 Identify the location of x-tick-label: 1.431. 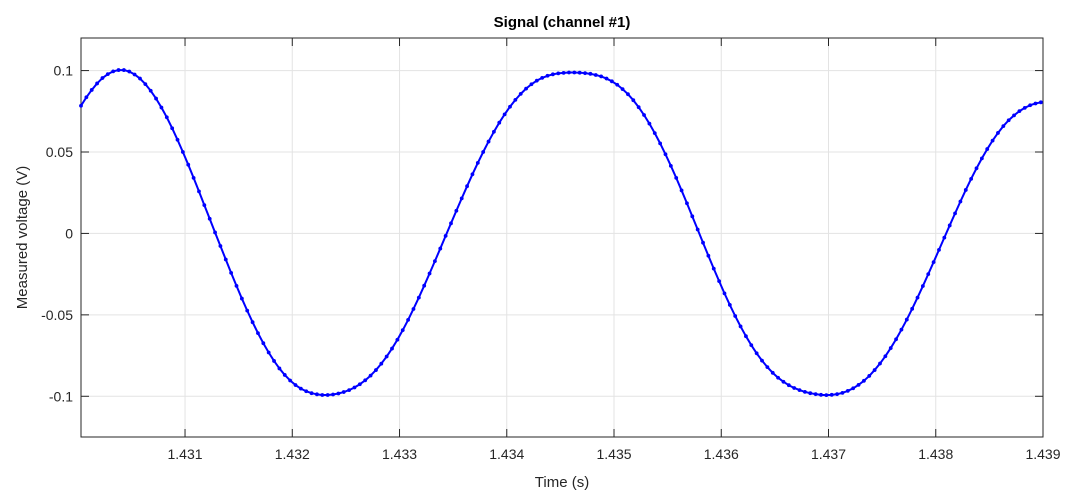
(185, 454).